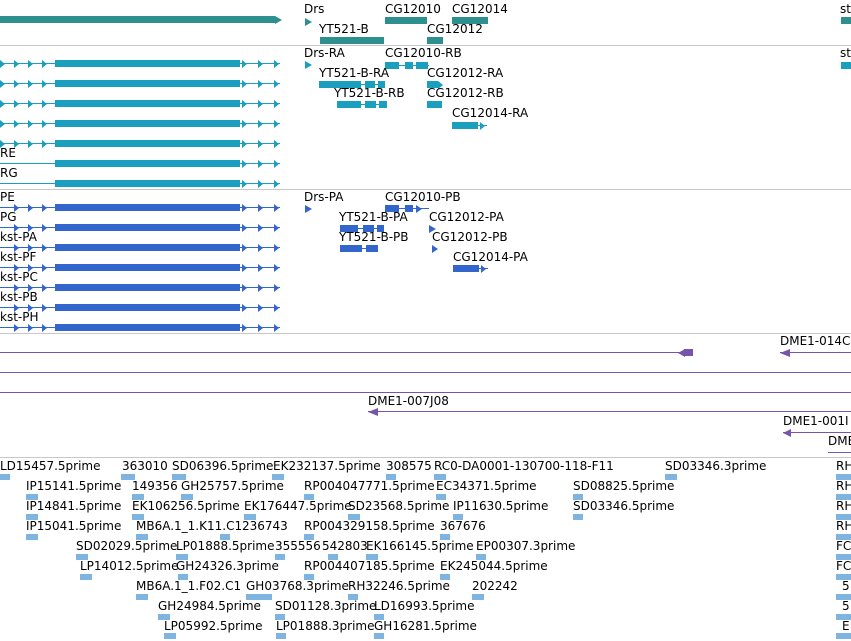 The width and height of the screenshot is (851, 641). What do you see at coordinates (209, 606) in the screenshot?
I see `est-label: GH24984.5prime` at bounding box center [209, 606].